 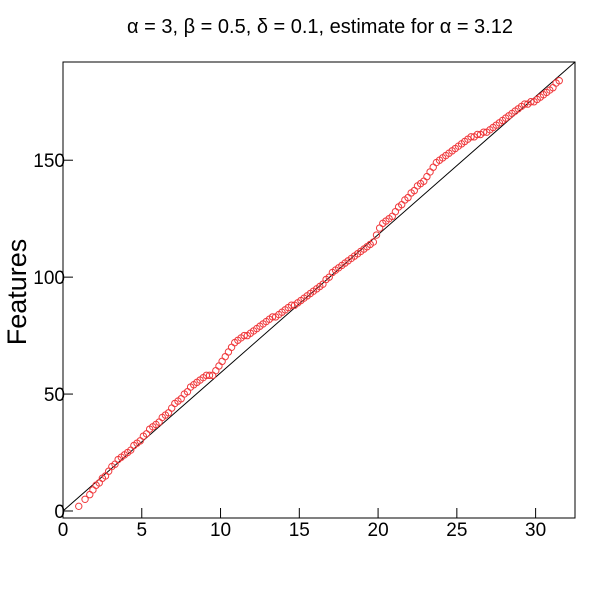 What do you see at coordinates (59, 512) in the screenshot?
I see `y-tick-label: 0` at bounding box center [59, 512].